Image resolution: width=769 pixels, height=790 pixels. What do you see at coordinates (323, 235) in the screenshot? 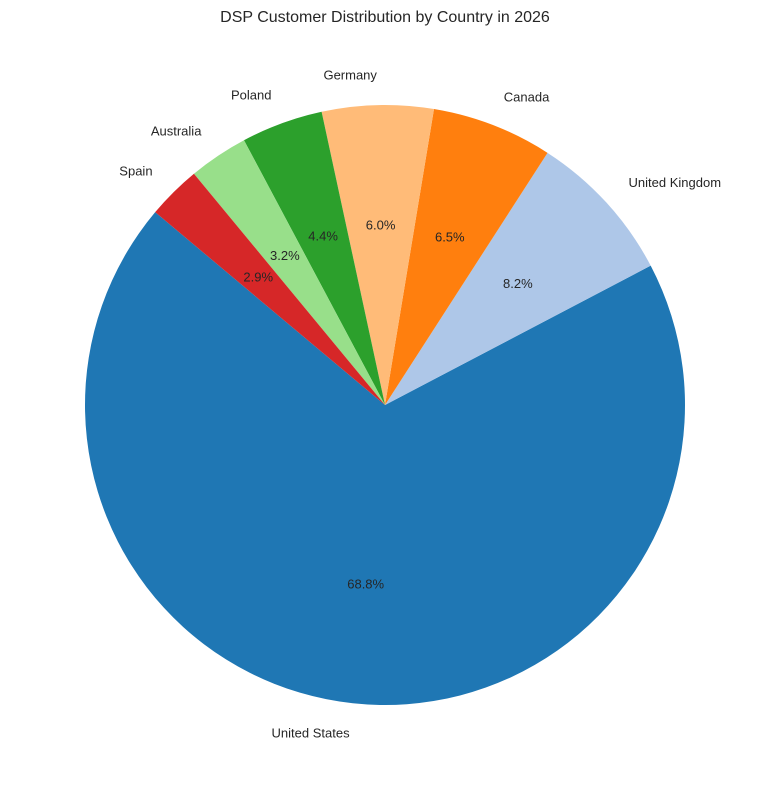
I see `slice-percentage: 4.4%` at bounding box center [323, 235].